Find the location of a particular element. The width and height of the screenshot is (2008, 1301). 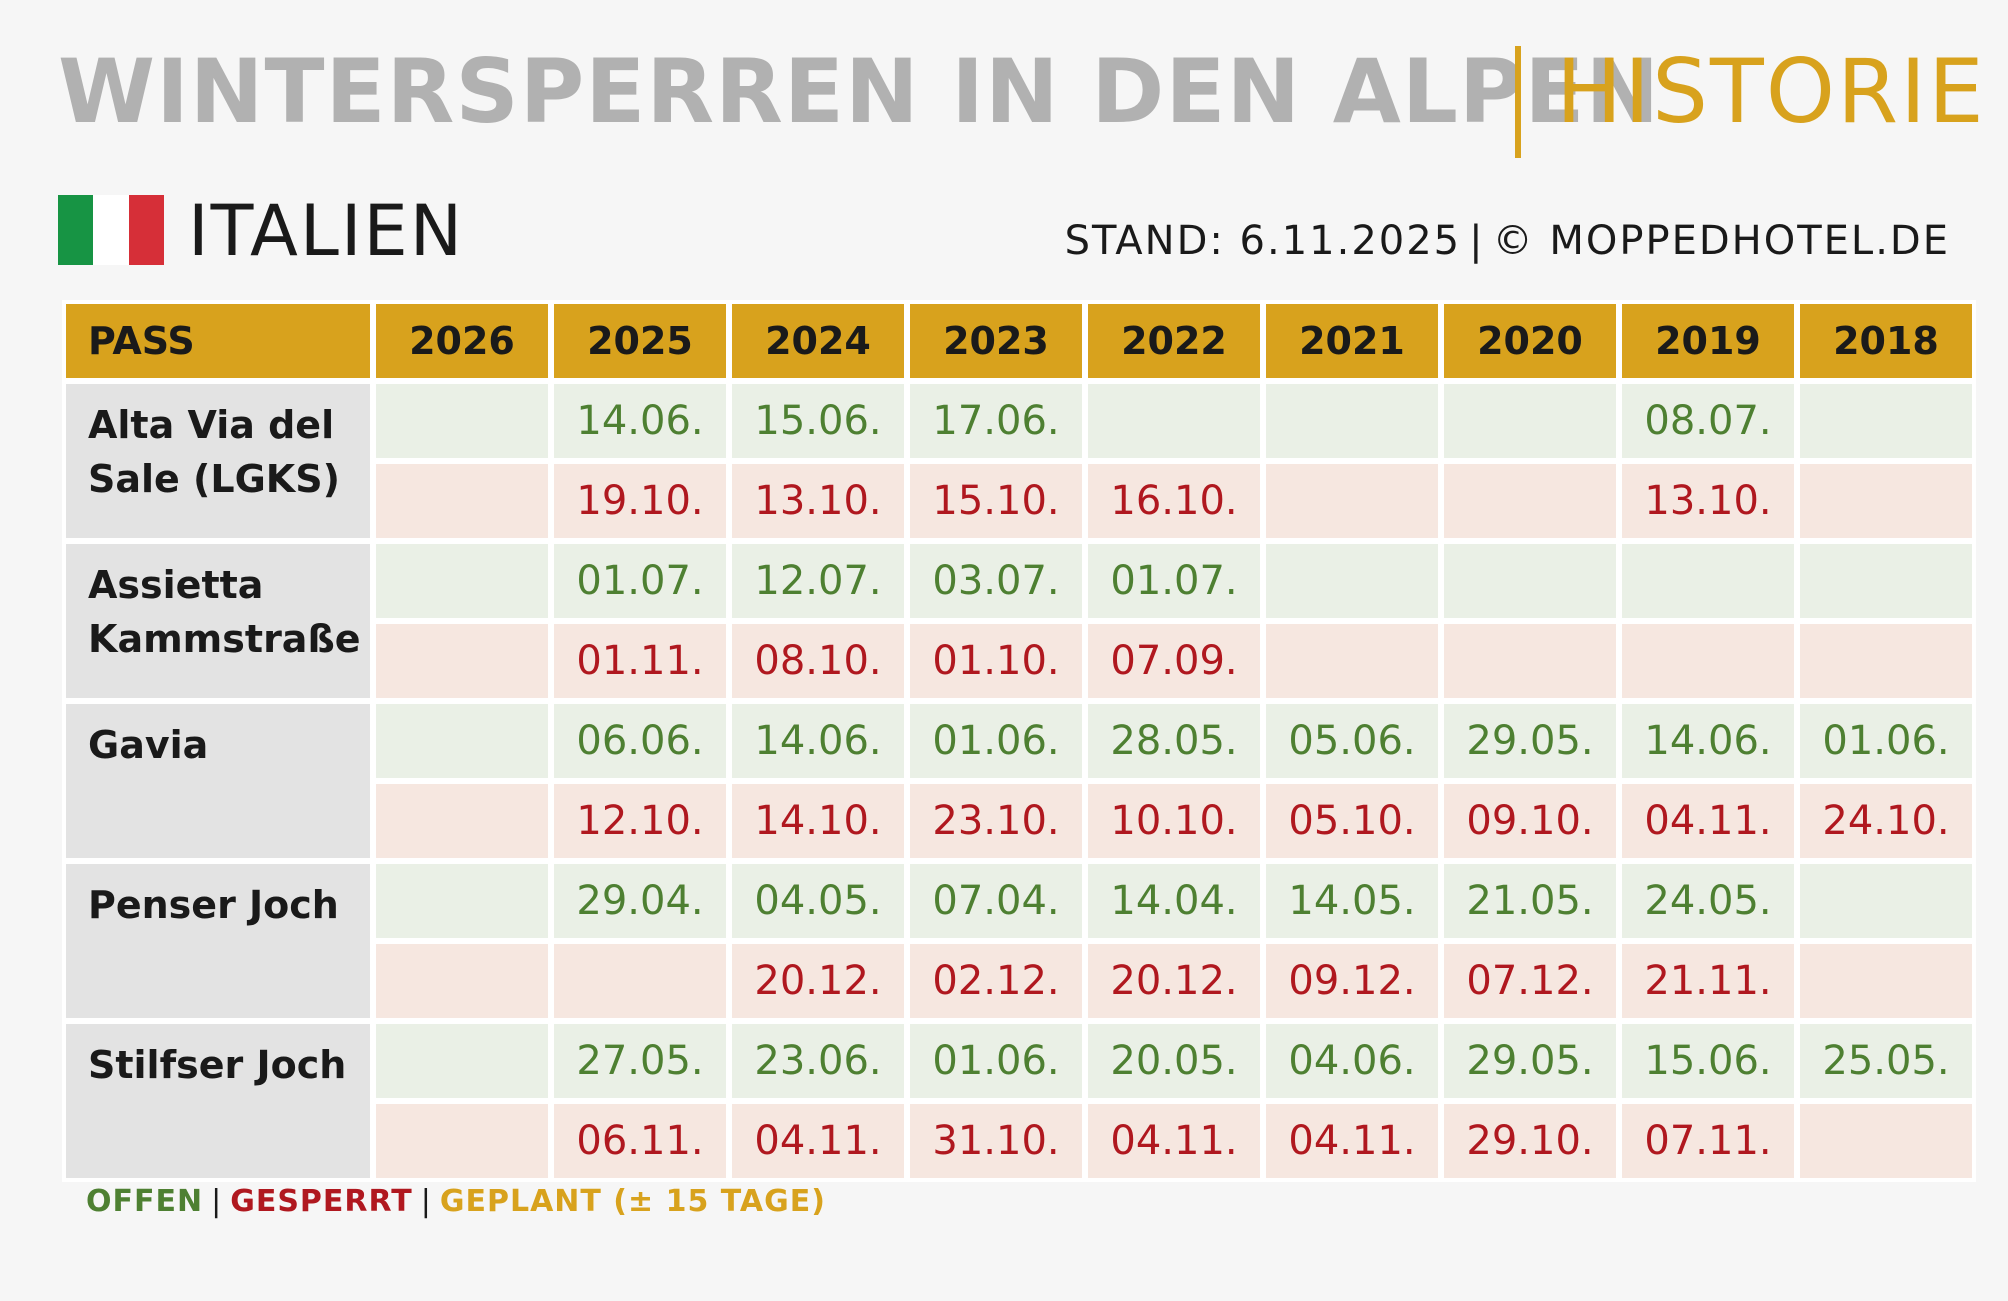

open-date-cell: 28.05. is located at coordinates (1174, 741).